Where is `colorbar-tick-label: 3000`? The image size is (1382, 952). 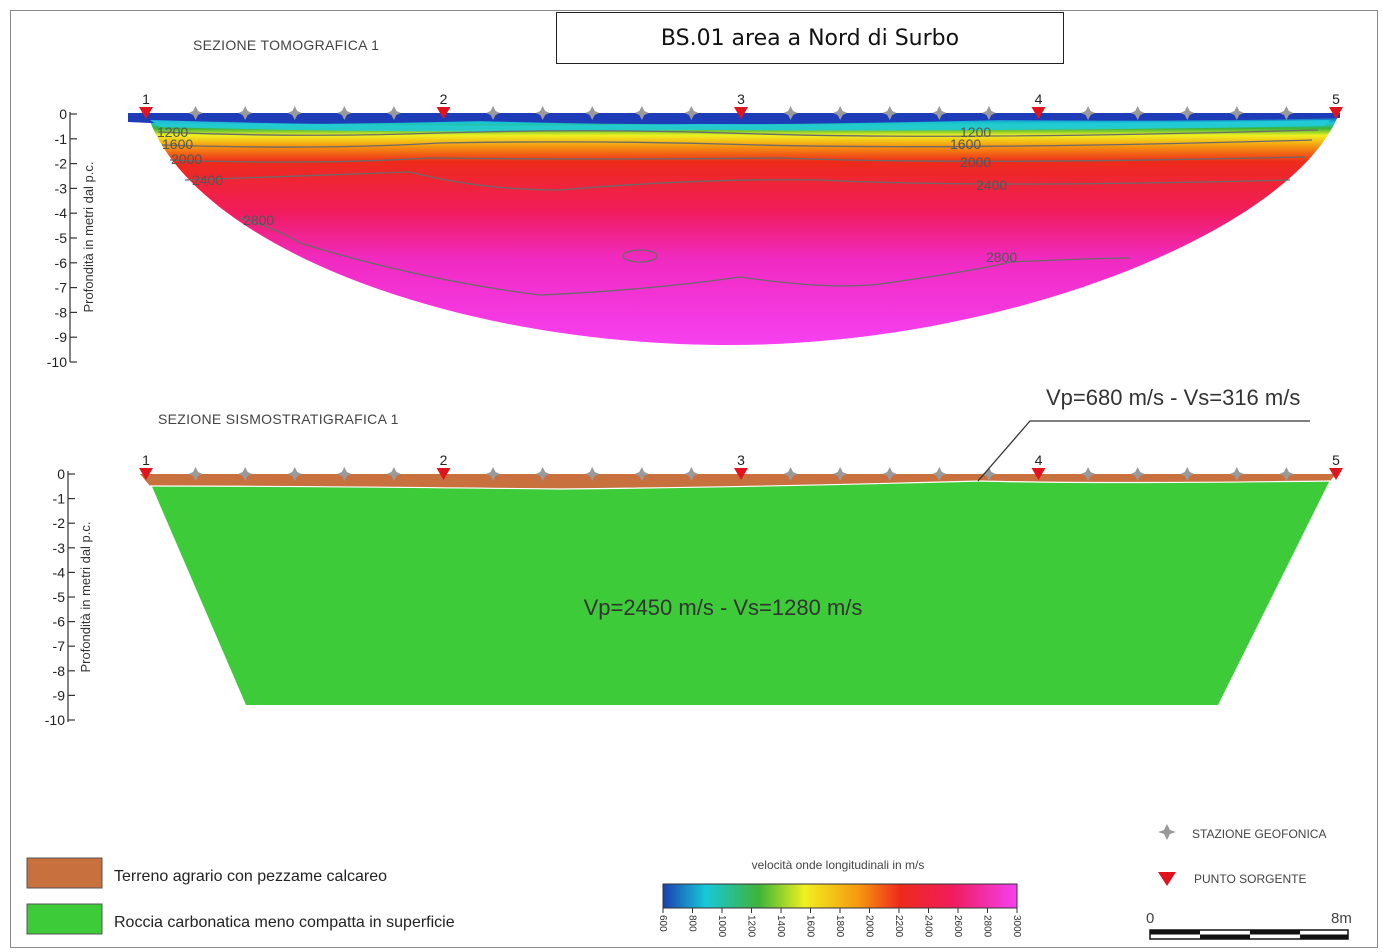 colorbar-tick-label: 3000 is located at coordinates (1016, 926).